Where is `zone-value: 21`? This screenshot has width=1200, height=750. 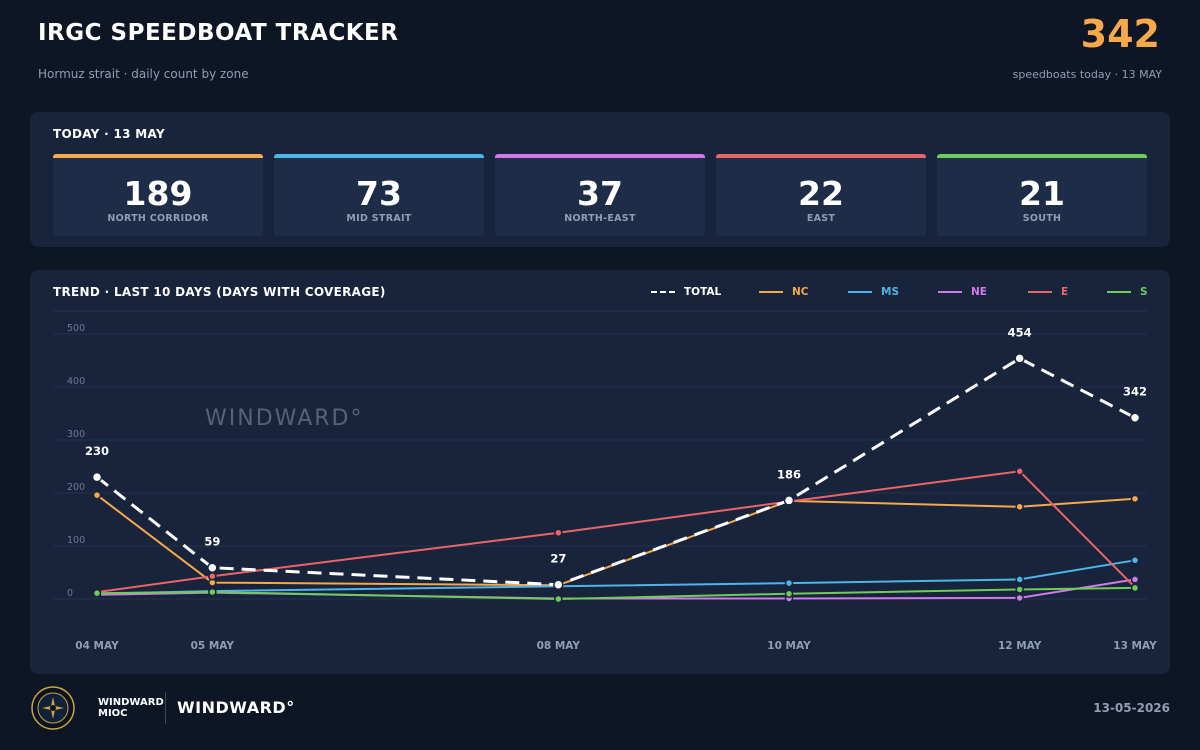
zone-value: 21 is located at coordinates (1042, 193).